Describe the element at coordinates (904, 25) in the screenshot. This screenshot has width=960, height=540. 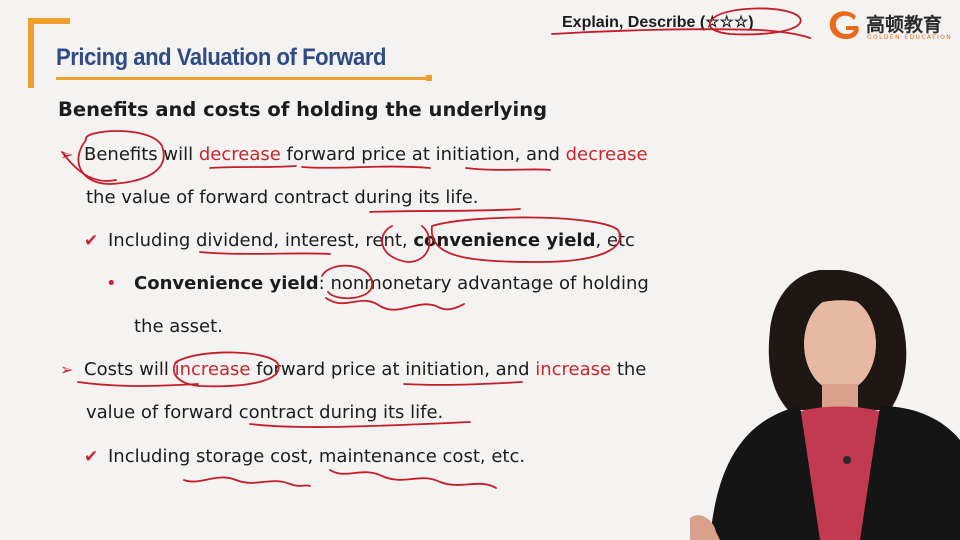
I see `logo-chinese-text: 高顿教育` at that location.